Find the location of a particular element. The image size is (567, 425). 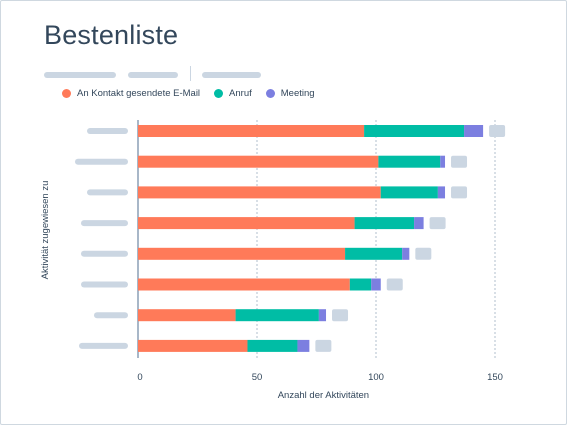

legend-label-call: Anruf is located at coordinates (240, 93).